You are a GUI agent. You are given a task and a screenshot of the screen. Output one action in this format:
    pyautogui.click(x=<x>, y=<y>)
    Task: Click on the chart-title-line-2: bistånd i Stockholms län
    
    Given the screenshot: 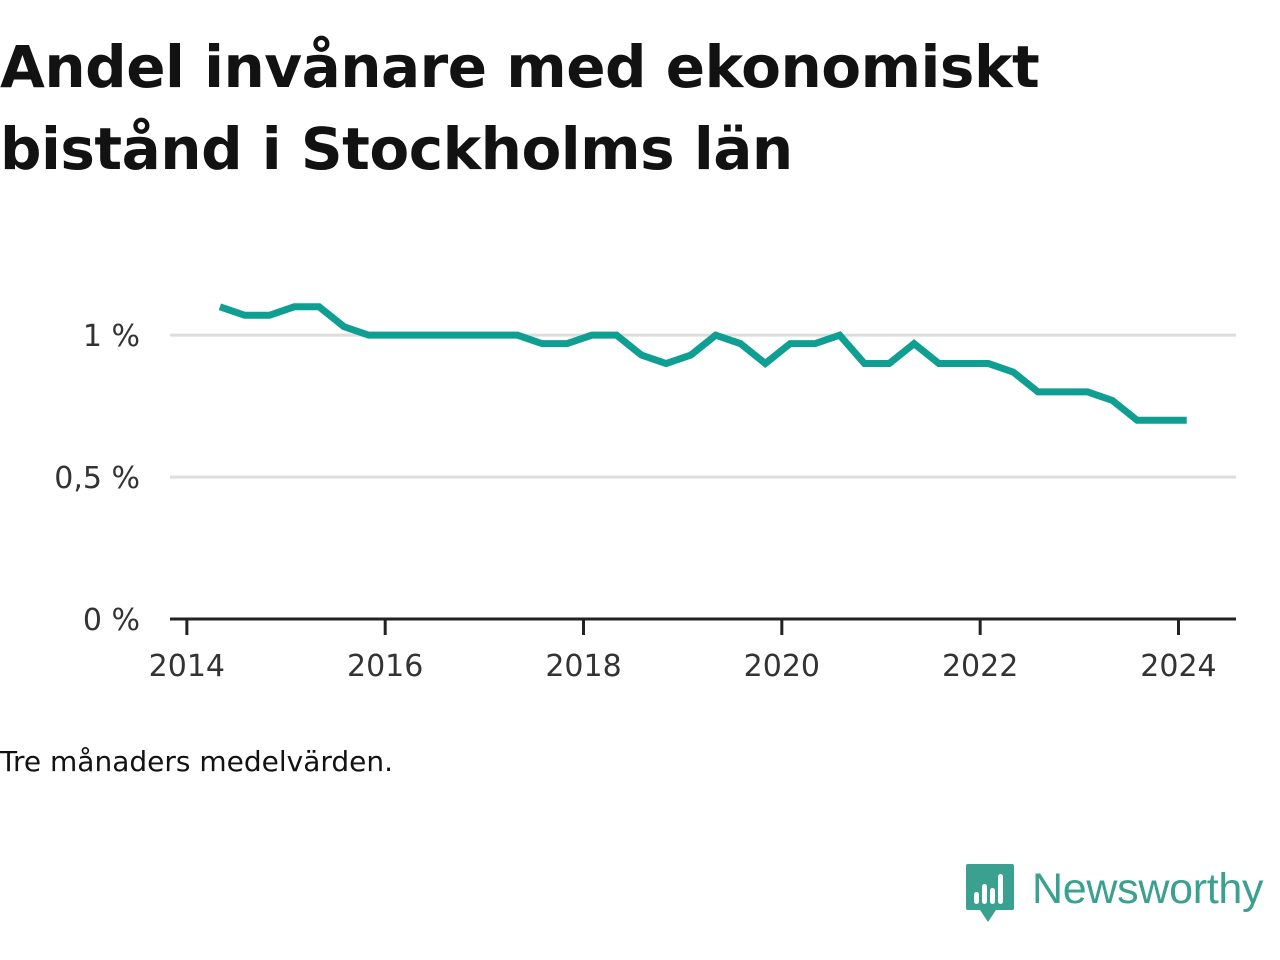 What is the action you would take?
    pyautogui.click(x=396, y=149)
    